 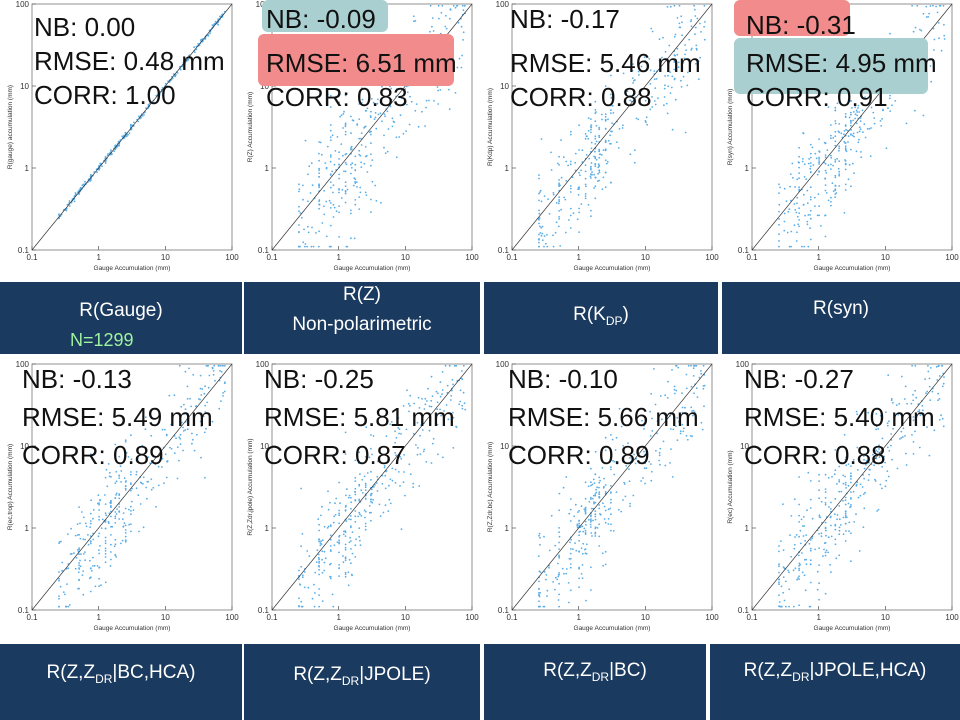 What do you see at coordinates (267, 528) in the screenshot?
I see `y-tick-label: 1` at bounding box center [267, 528].